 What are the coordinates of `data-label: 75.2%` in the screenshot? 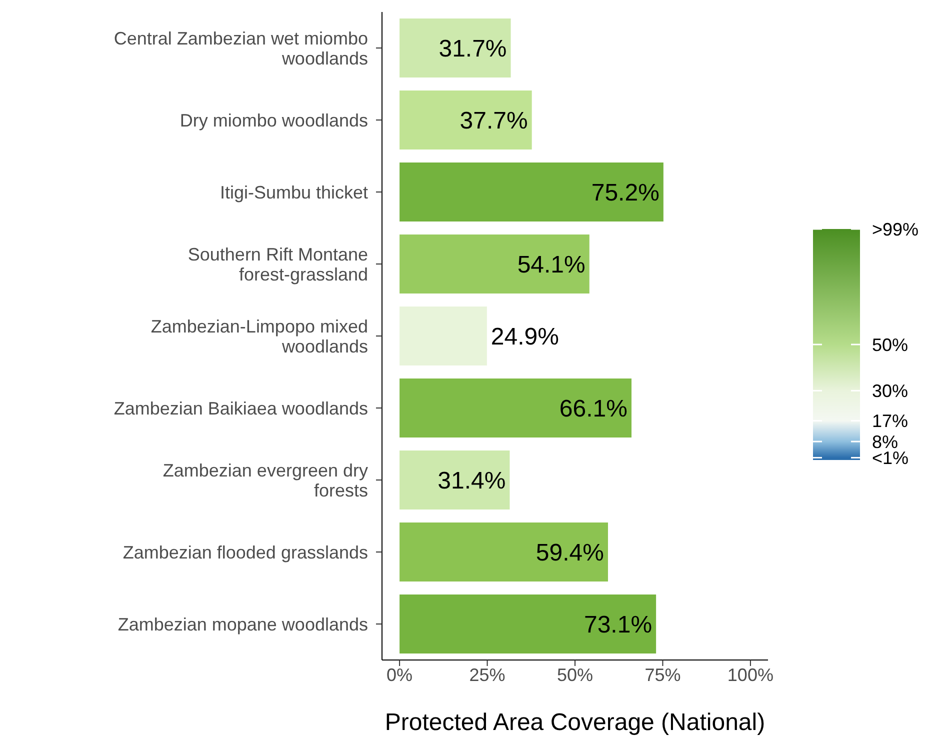 It's located at (625, 192).